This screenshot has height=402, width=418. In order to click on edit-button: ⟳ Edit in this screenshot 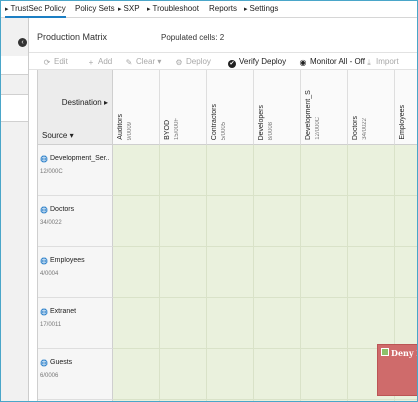, I will do `click(55, 62)`.